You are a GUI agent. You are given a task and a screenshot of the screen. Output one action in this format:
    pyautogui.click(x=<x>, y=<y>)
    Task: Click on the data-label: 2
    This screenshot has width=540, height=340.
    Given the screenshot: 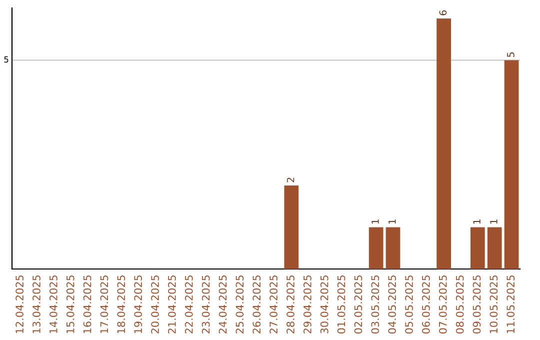 What is the action you would take?
    pyautogui.click(x=290, y=180)
    